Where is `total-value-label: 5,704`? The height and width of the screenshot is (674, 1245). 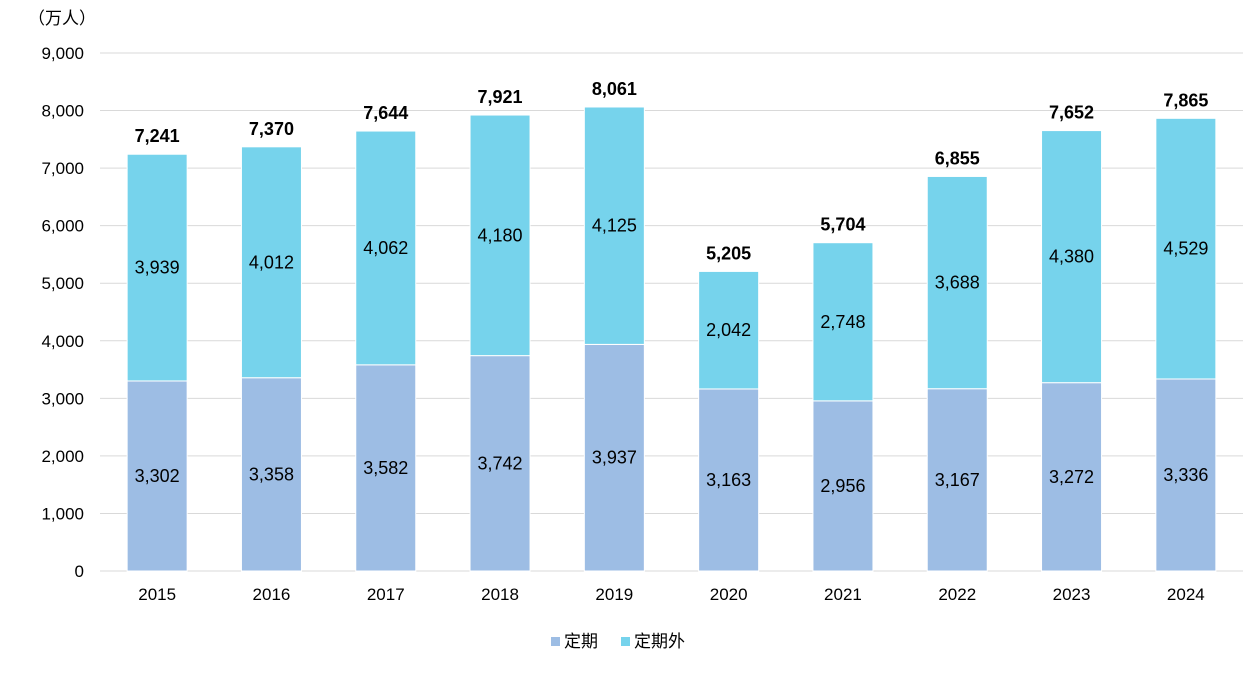
total-value-label: 5,704 is located at coordinates (842, 225).